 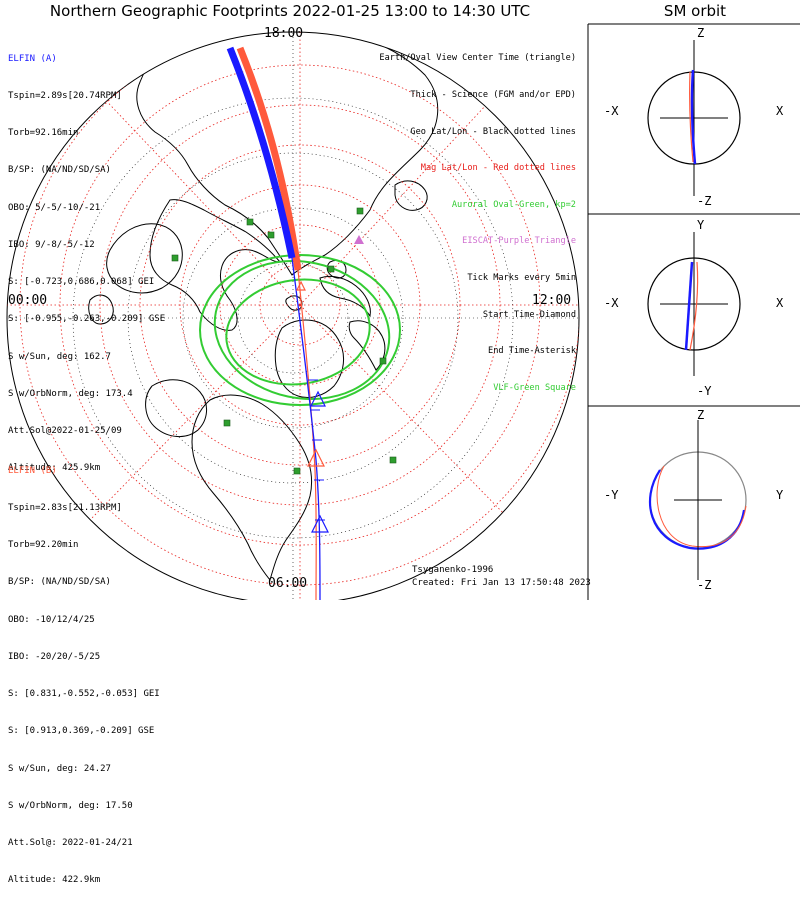 What do you see at coordinates (59, 356) in the screenshot?
I see `elfin-a-line: S w/Sun, deg: 162.7` at bounding box center [59, 356].